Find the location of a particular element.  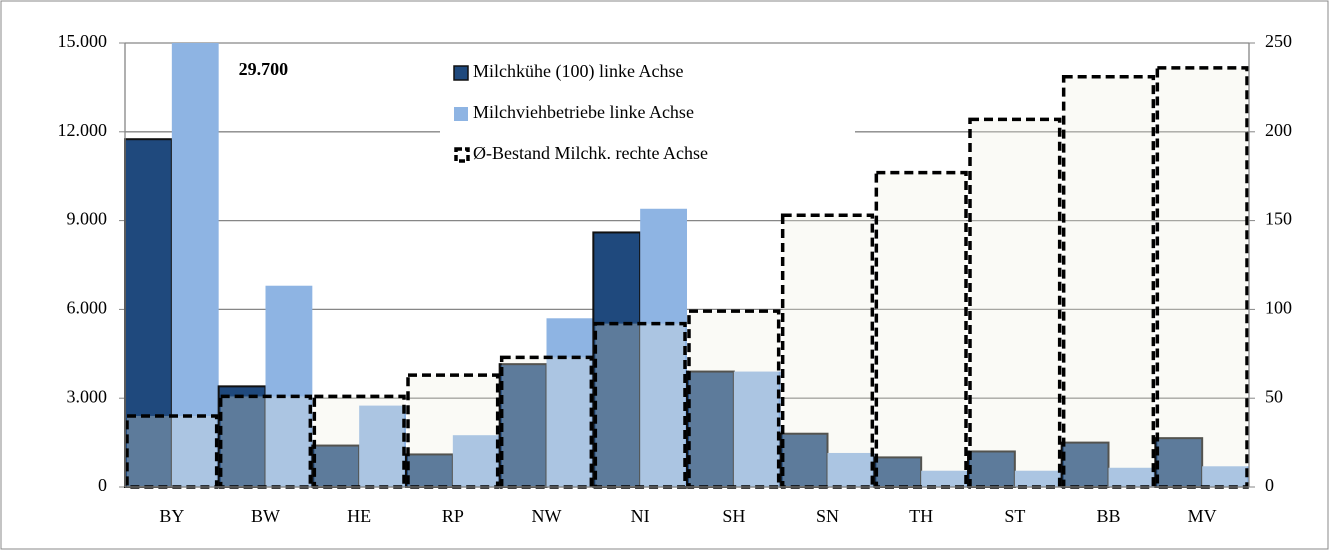

x-tick-label: SN is located at coordinates (827, 516).